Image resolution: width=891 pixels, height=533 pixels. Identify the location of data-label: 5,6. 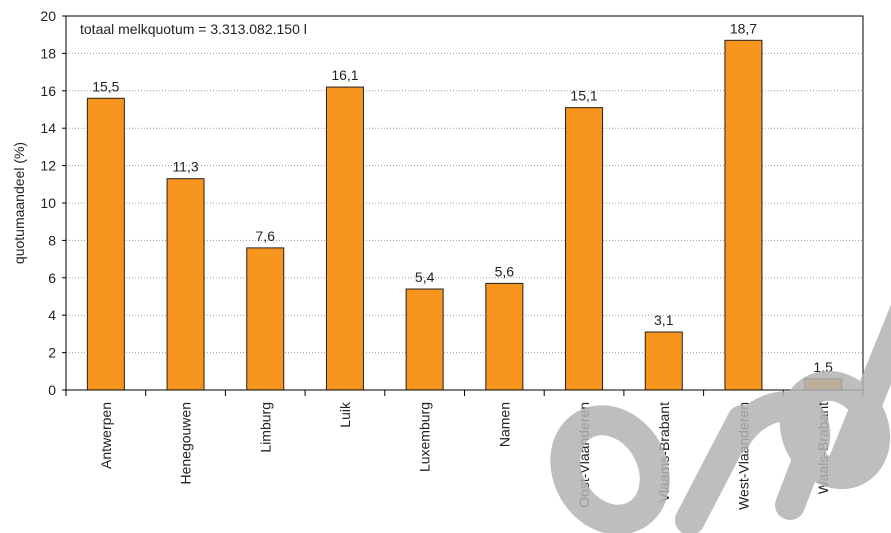
(505, 271).